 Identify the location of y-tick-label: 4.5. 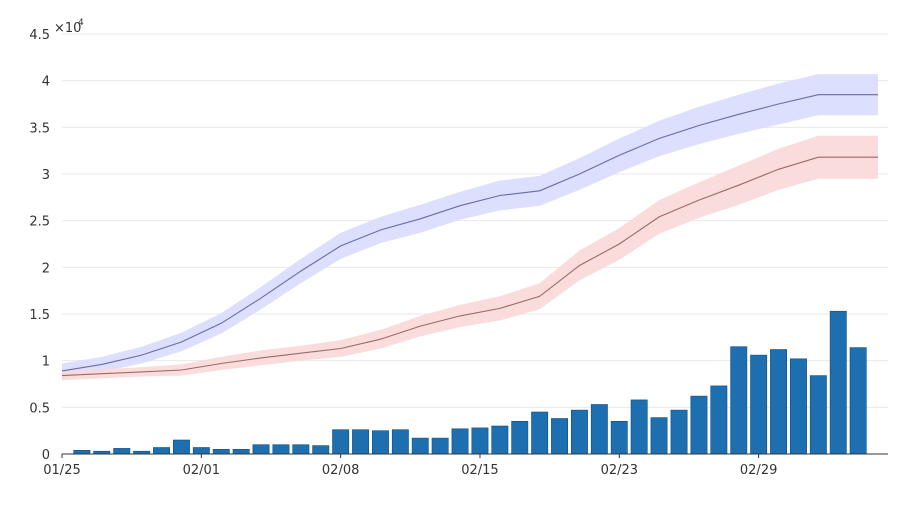
(39, 35).